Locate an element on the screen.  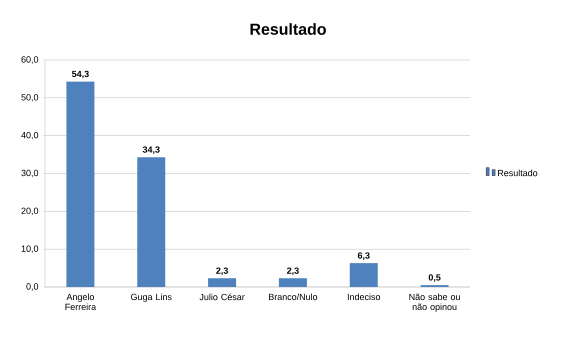
y-tick-label: 30,0 is located at coordinates (29, 174).